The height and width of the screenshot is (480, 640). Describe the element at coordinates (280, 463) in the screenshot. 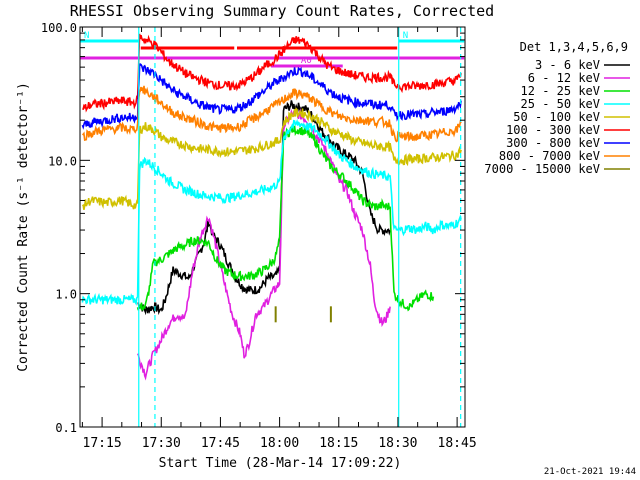

I see `x-axis-label: Start Time (28-Mar-14 17:09:22)` at that location.